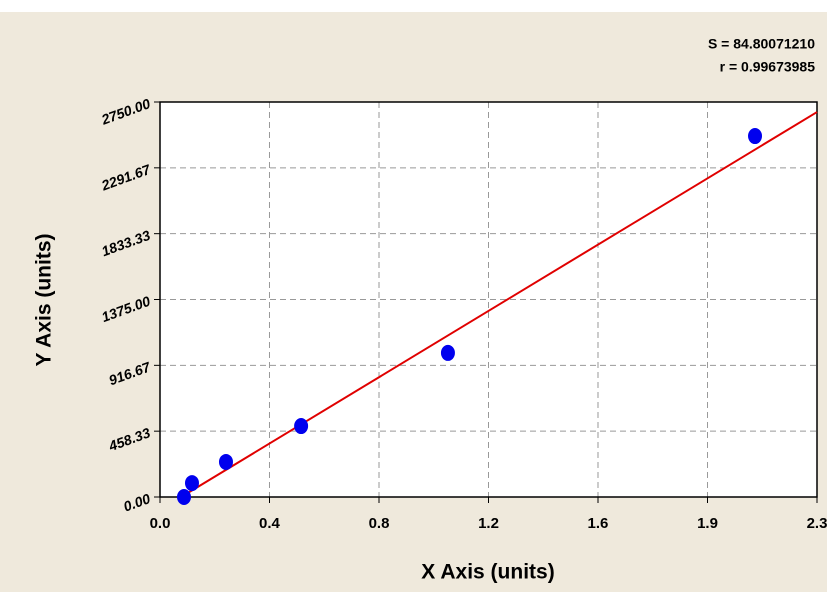 This screenshot has height=592, width=827. What do you see at coordinates (487, 572) in the screenshot?
I see `x-axis-title: X Axis (units)` at bounding box center [487, 572].